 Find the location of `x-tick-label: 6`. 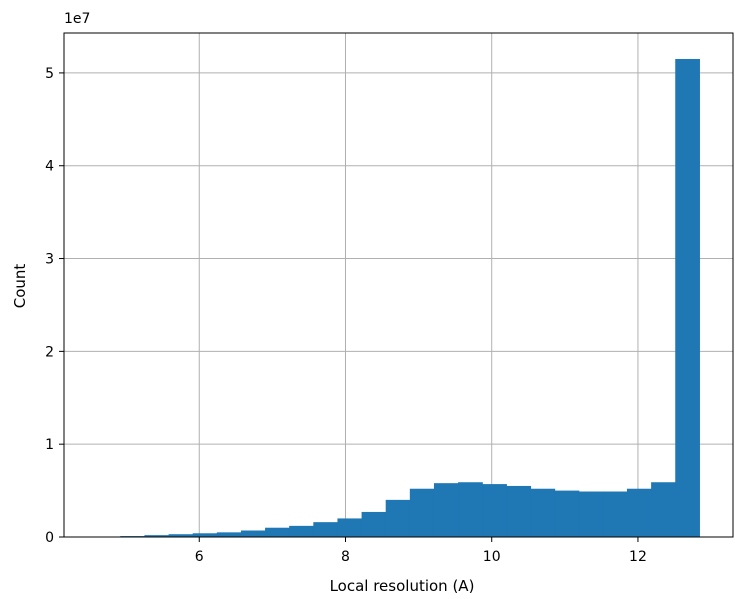

x-tick-label: 6 is located at coordinates (199, 557).